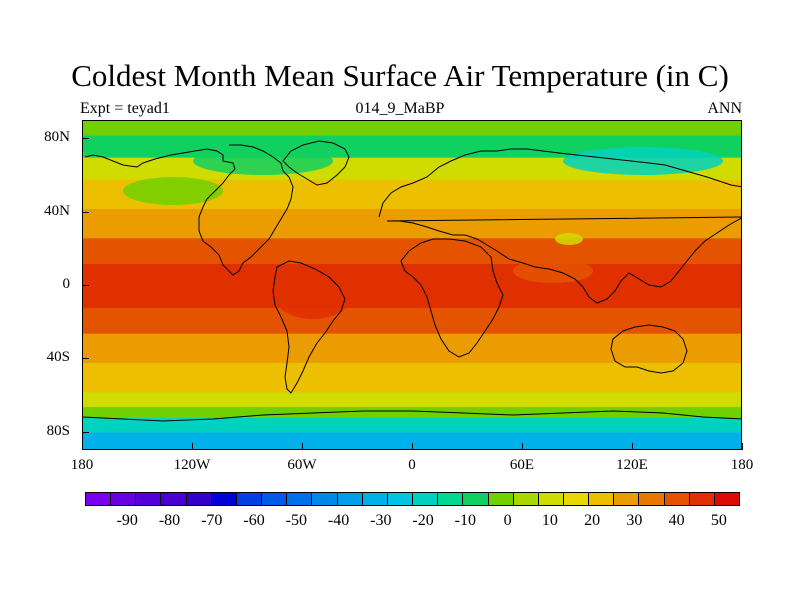  What do you see at coordinates (82, 465) in the screenshot?
I see `lon-label-0: 180` at bounding box center [82, 465].